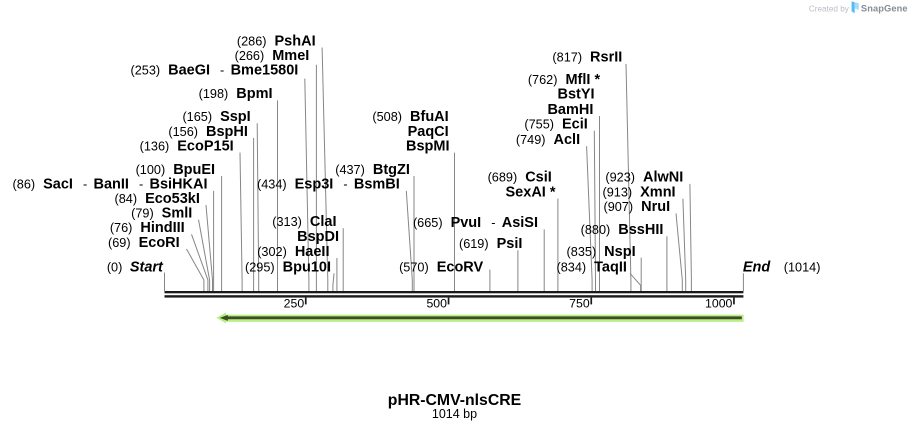 The width and height of the screenshot is (909, 430). What do you see at coordinates (531, 193) in the screenshot?
I see `svg-text: SexAI *` at bounding box center [531, 193].